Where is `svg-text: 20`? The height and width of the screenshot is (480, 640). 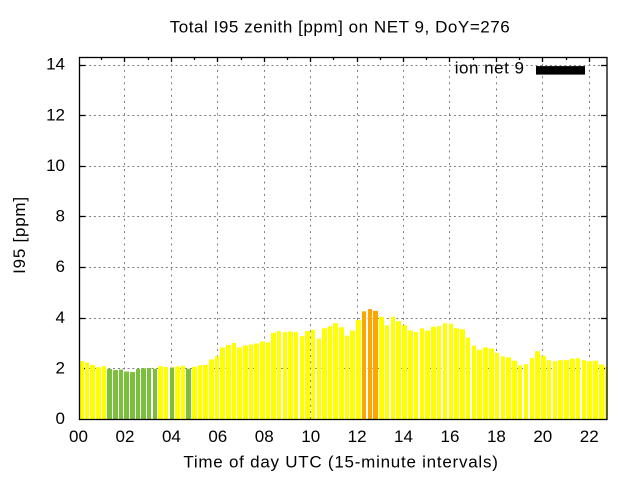
svg-text: 20 is located at coordinates (542, 436).